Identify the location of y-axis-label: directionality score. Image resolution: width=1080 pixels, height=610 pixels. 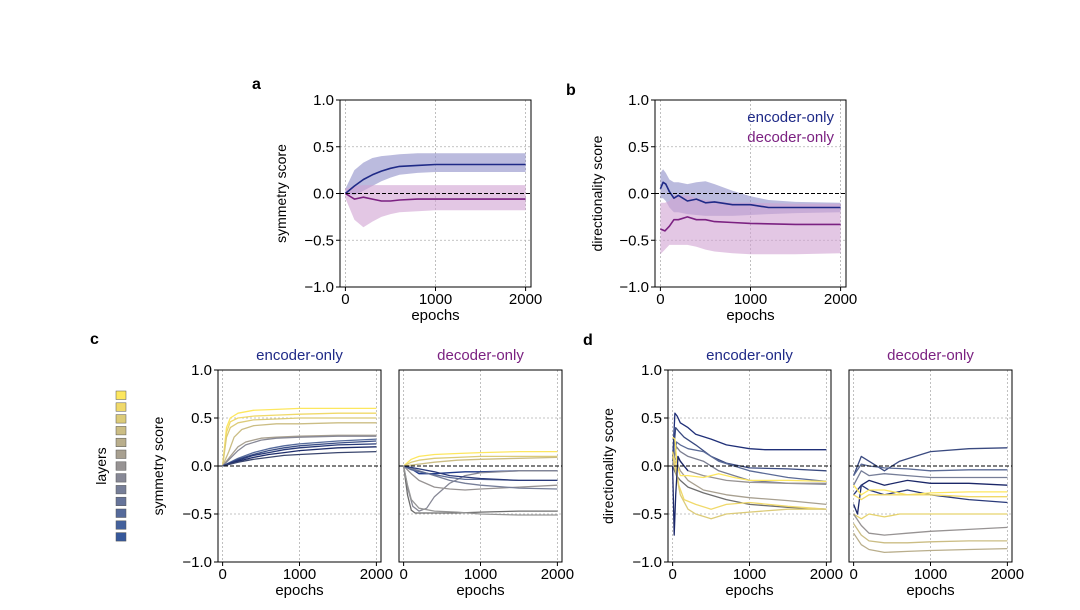
(597, 193).